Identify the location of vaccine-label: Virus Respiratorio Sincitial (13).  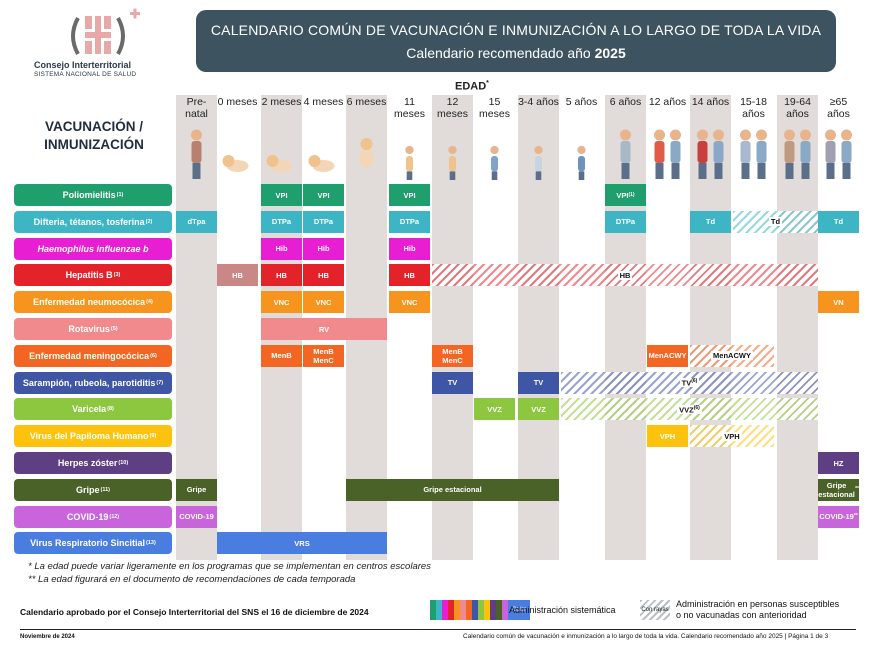
(93, 543).